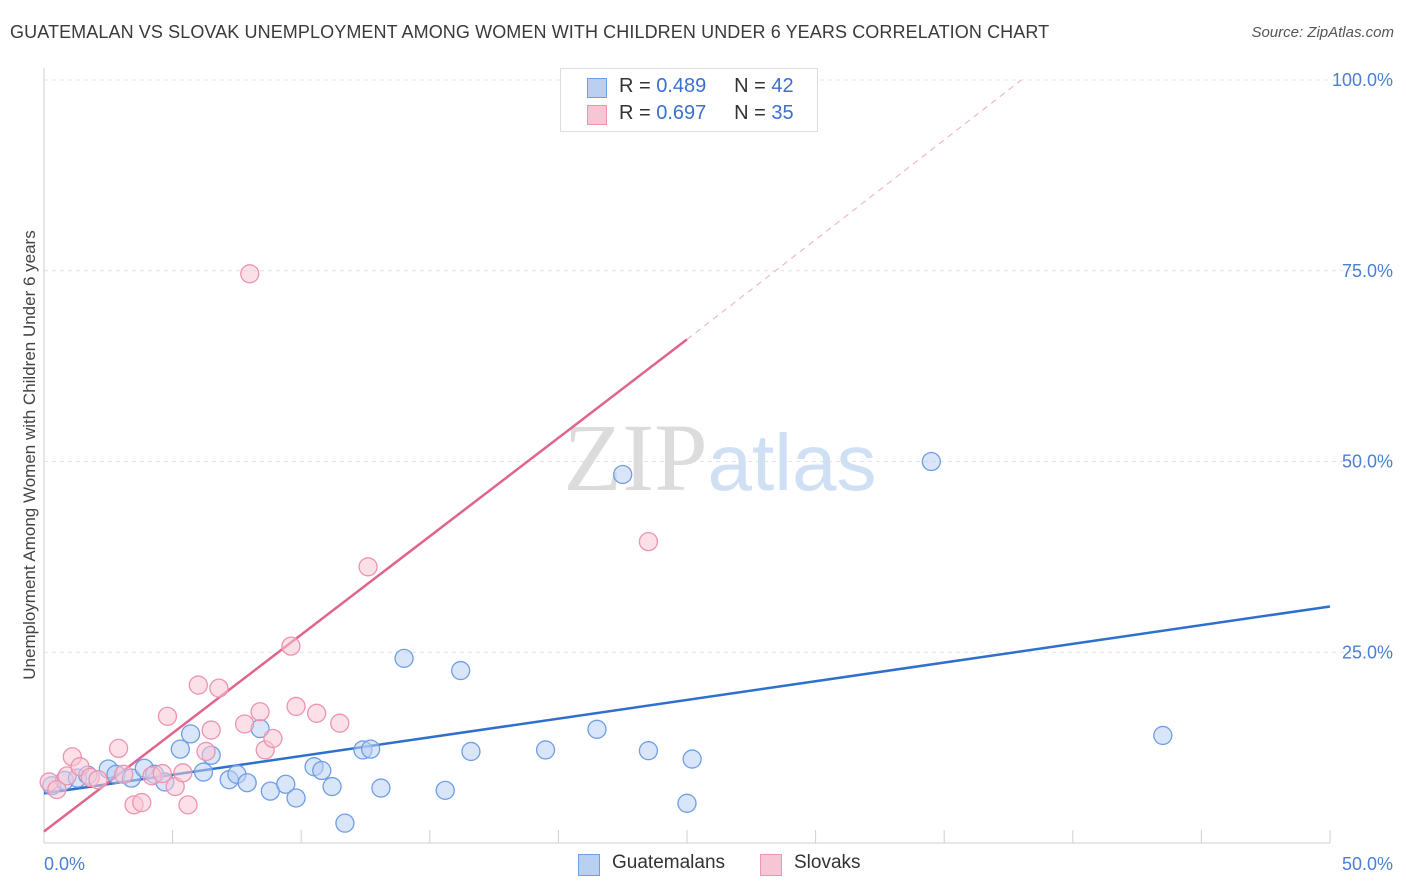 This screenshot has width=1406, height=892. What do you see at coordinates (636, 457) in the screenshot?
I see `watermark-zip: ZIP` at bounding box center [636, 457].